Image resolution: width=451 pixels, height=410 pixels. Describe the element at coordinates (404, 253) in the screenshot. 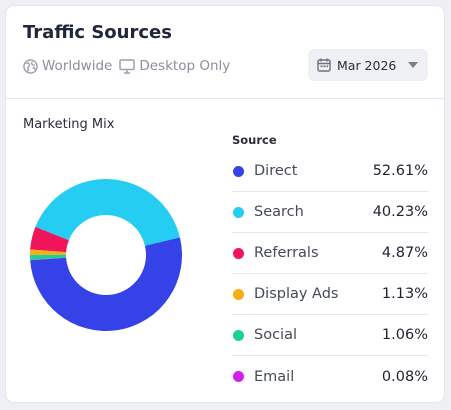

I see `legend-value: 4.87%` at that location.